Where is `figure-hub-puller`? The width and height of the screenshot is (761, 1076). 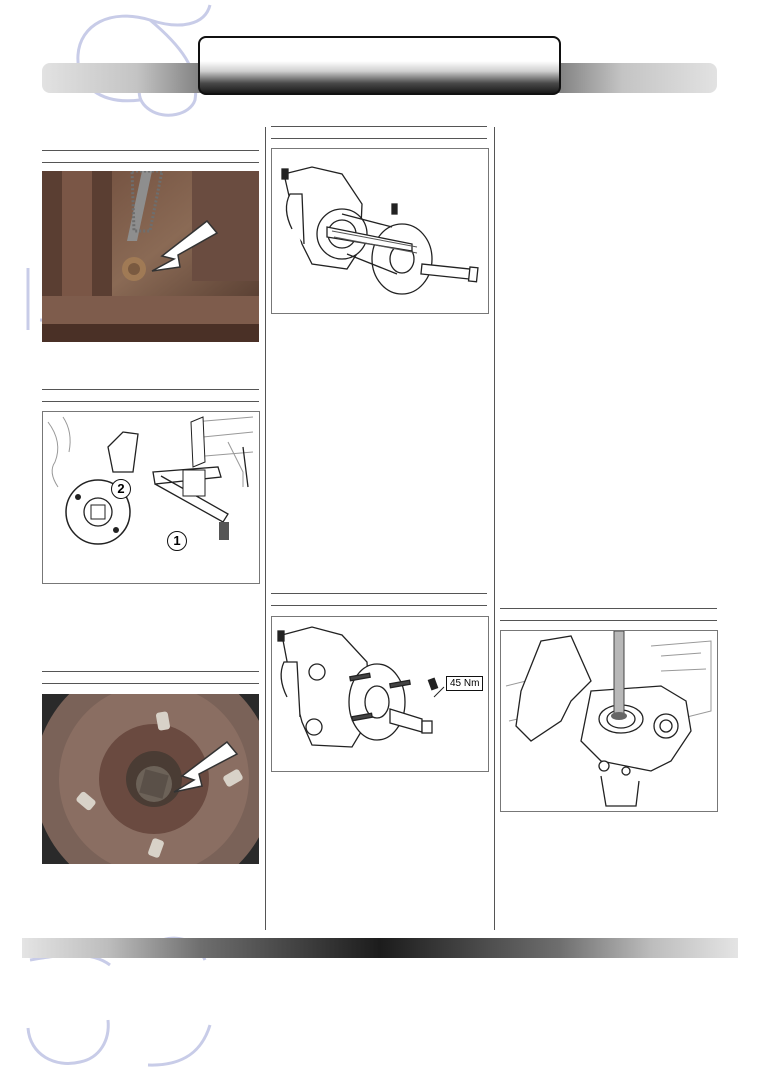 figure-hub-puller is located at coordinates (380, 231).